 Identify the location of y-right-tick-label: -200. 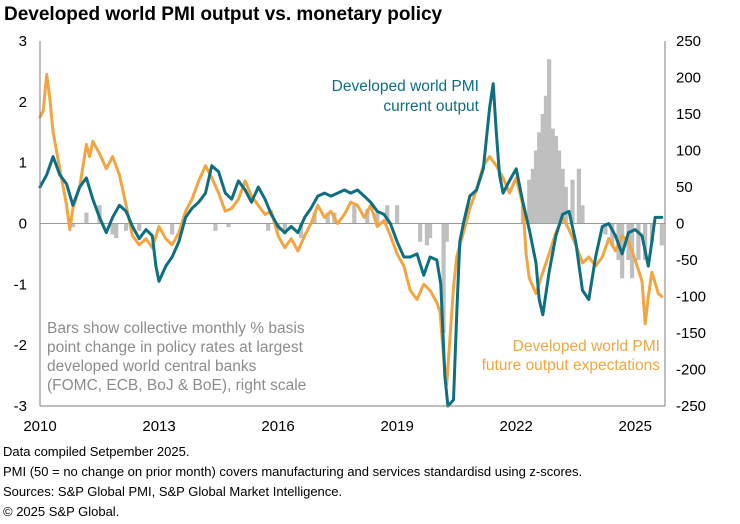
(691, 370).